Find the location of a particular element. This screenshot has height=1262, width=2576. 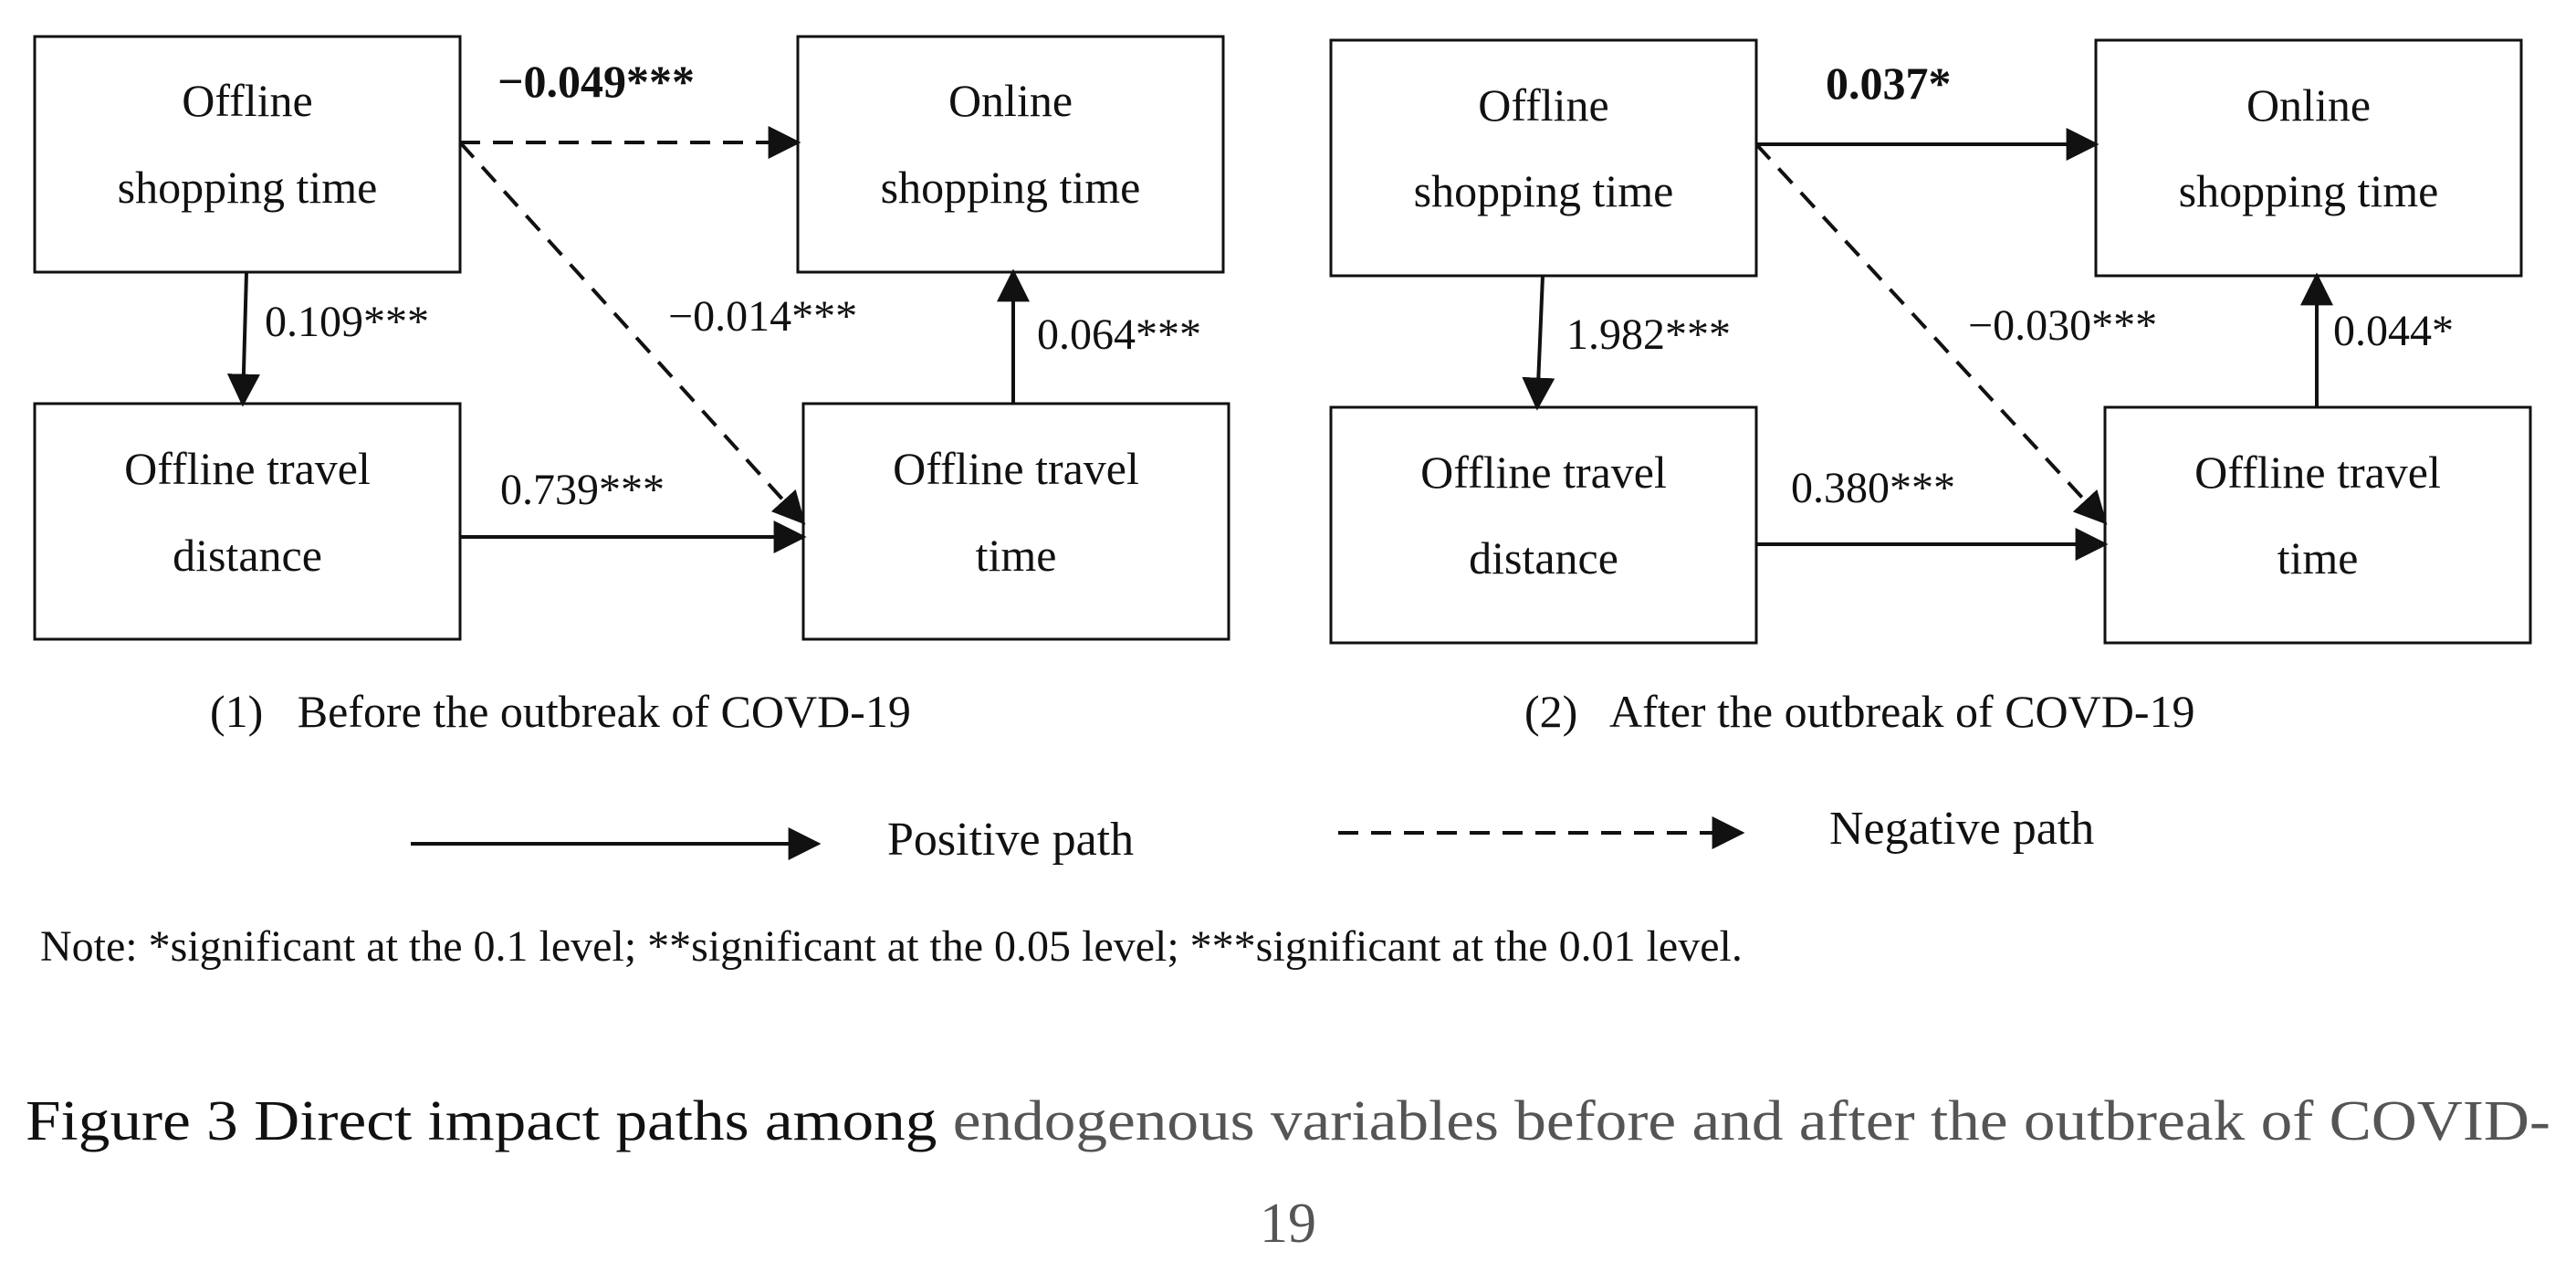

coef-offline-to-distance: 1.982*** is located at coordinates (1649, 334).